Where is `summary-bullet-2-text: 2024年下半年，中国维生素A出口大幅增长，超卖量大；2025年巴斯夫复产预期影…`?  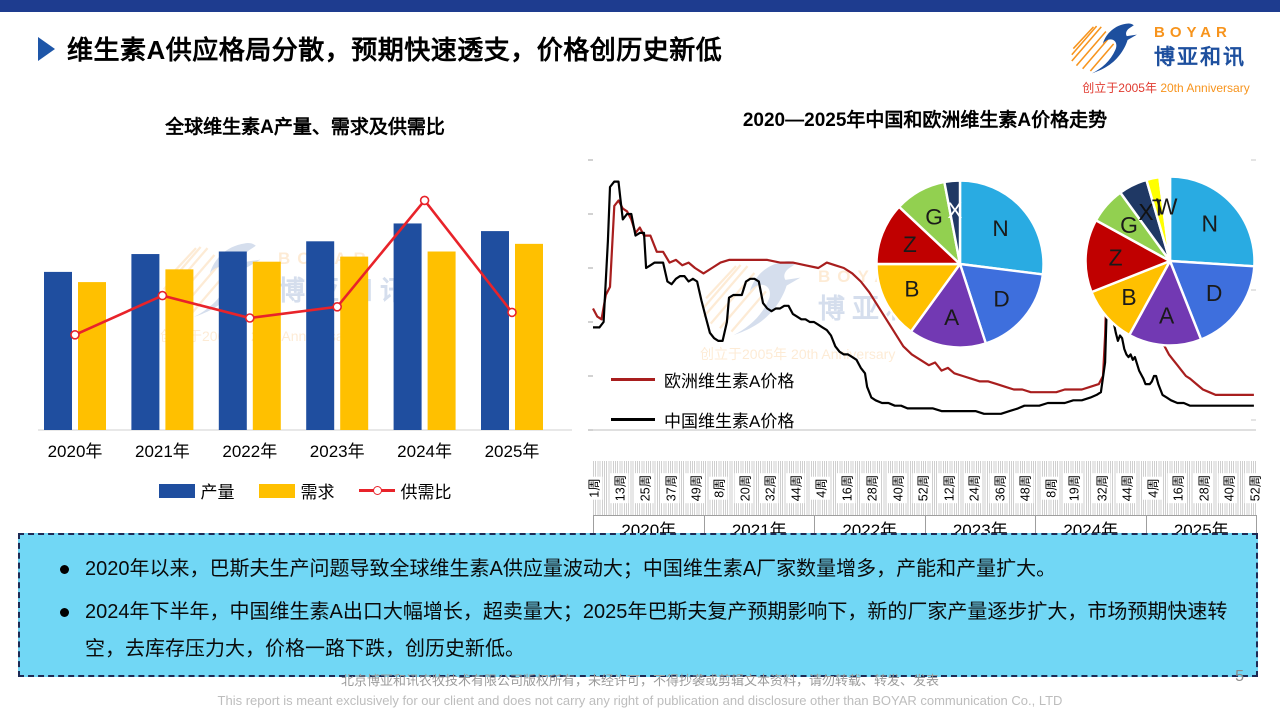
summary-bullet-2-text: 2024年下半年，中国维生素A出口大幅增长，超卖量大；2025年巴斯夫复产预期影… is located at coordinates (656, 630).